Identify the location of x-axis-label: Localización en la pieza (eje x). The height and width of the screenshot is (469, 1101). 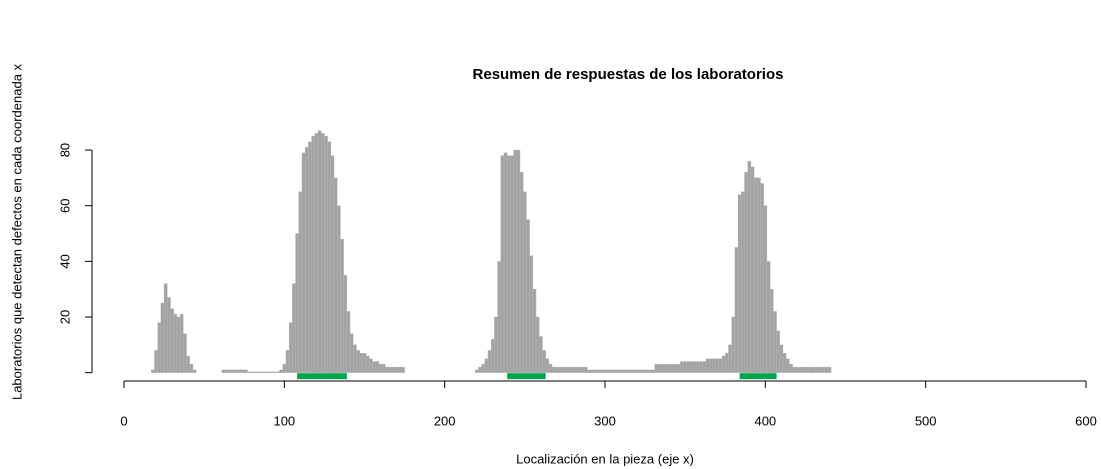
(605, 458).